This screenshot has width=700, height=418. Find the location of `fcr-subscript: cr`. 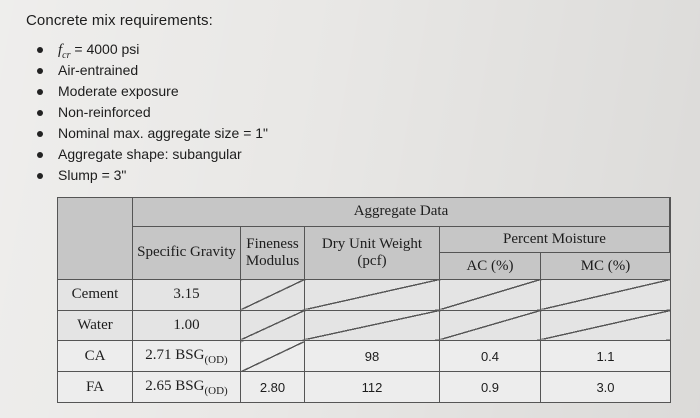

fcr-subscript: cr is located at coordinates (66, 55).